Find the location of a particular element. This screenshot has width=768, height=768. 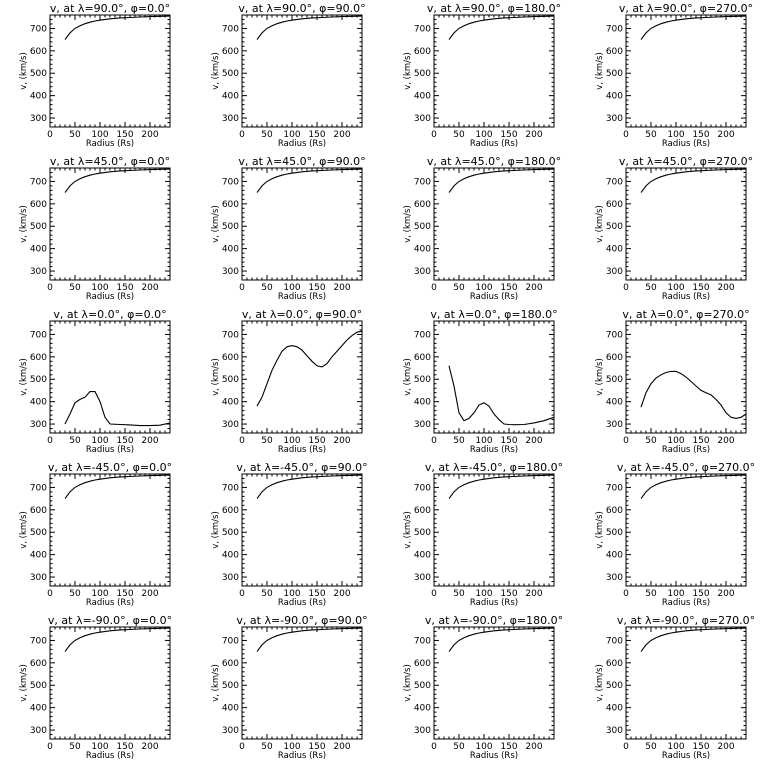

chart-title: v, at λ=0.0°, φ=180.0° is located at coordinates (493, 314).